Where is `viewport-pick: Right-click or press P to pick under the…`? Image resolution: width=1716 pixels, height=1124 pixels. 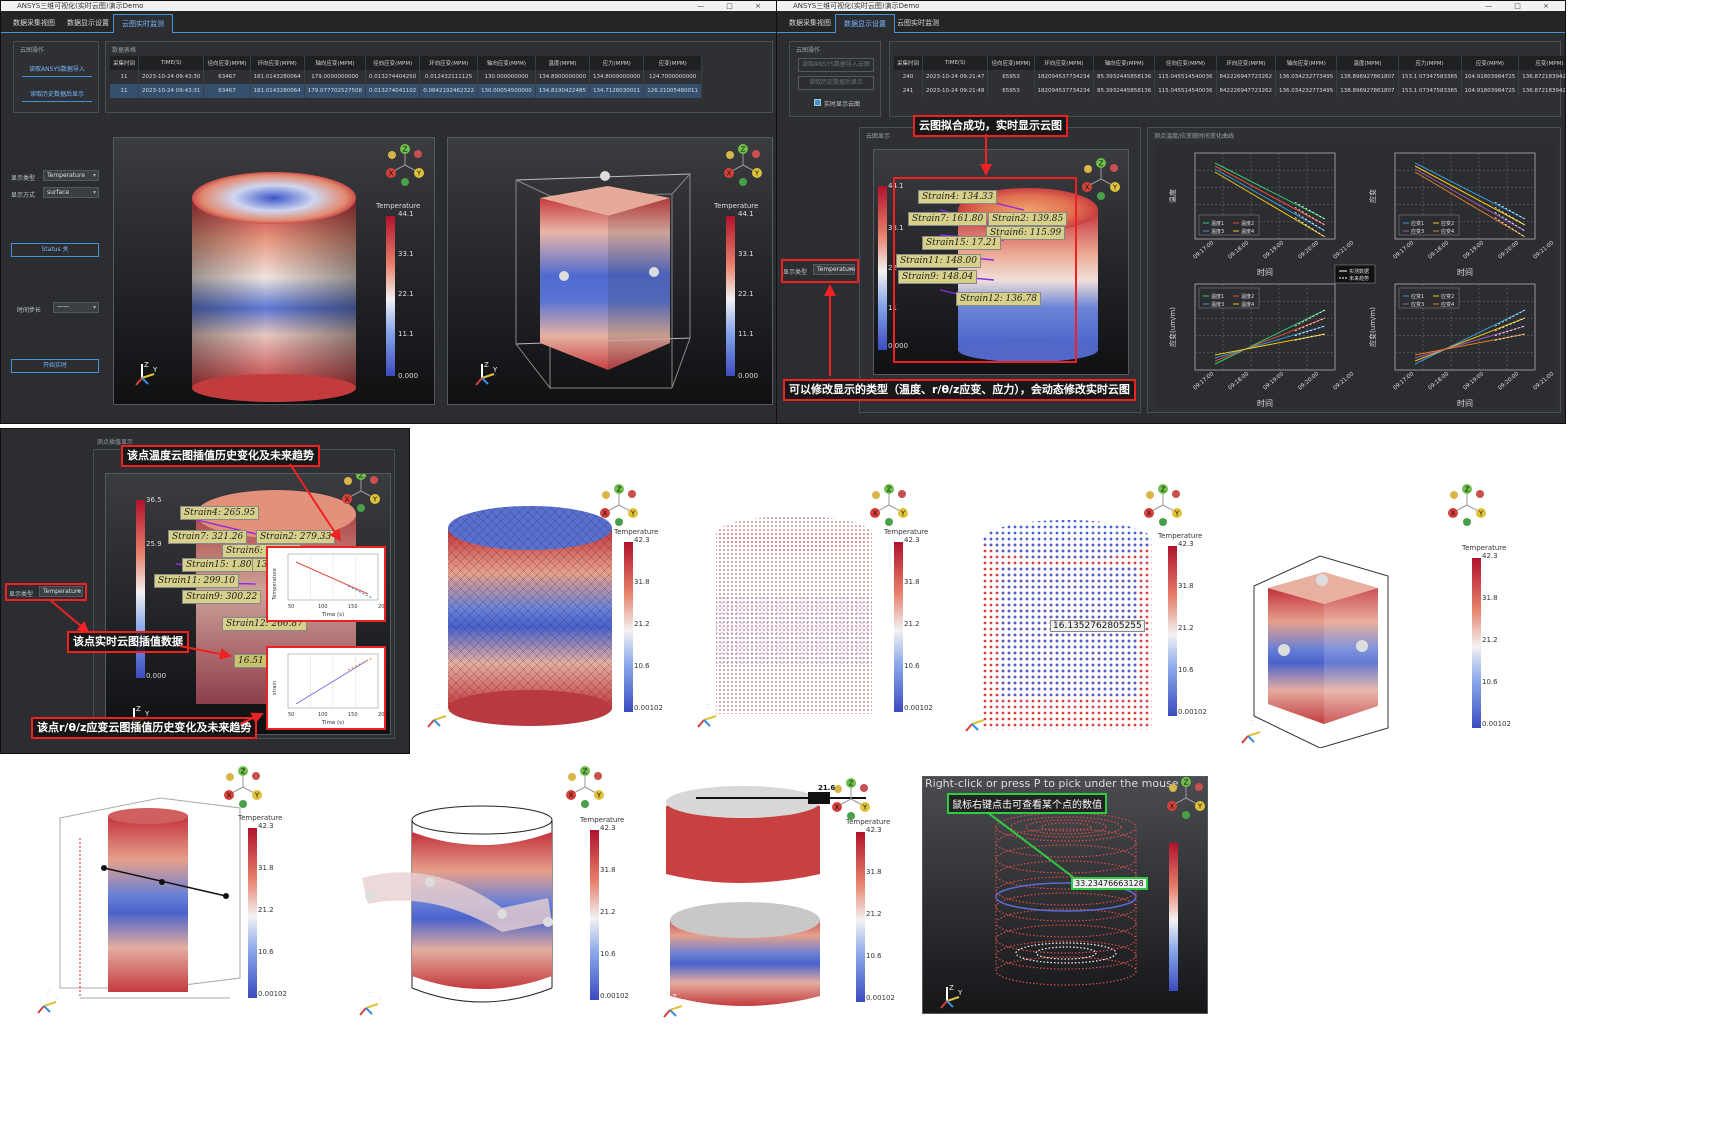
viewport-pick: Right-click or press P to pick under the… is located at coordinates (1065, 895).